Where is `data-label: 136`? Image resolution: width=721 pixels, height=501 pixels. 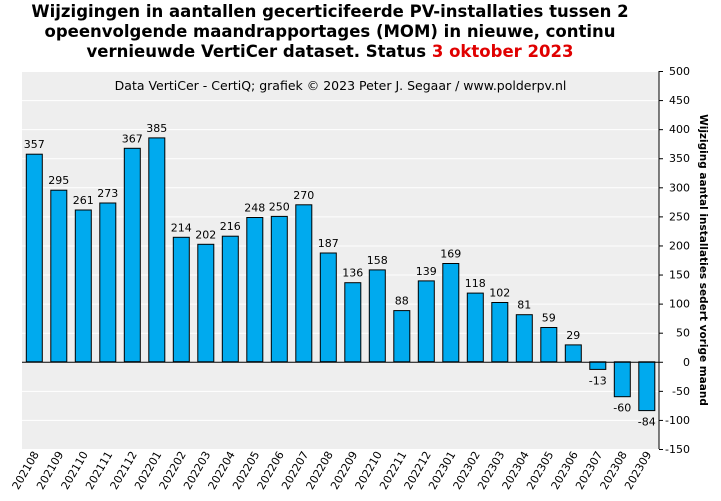
data-label: 136 is located at coordinates (352, 273).